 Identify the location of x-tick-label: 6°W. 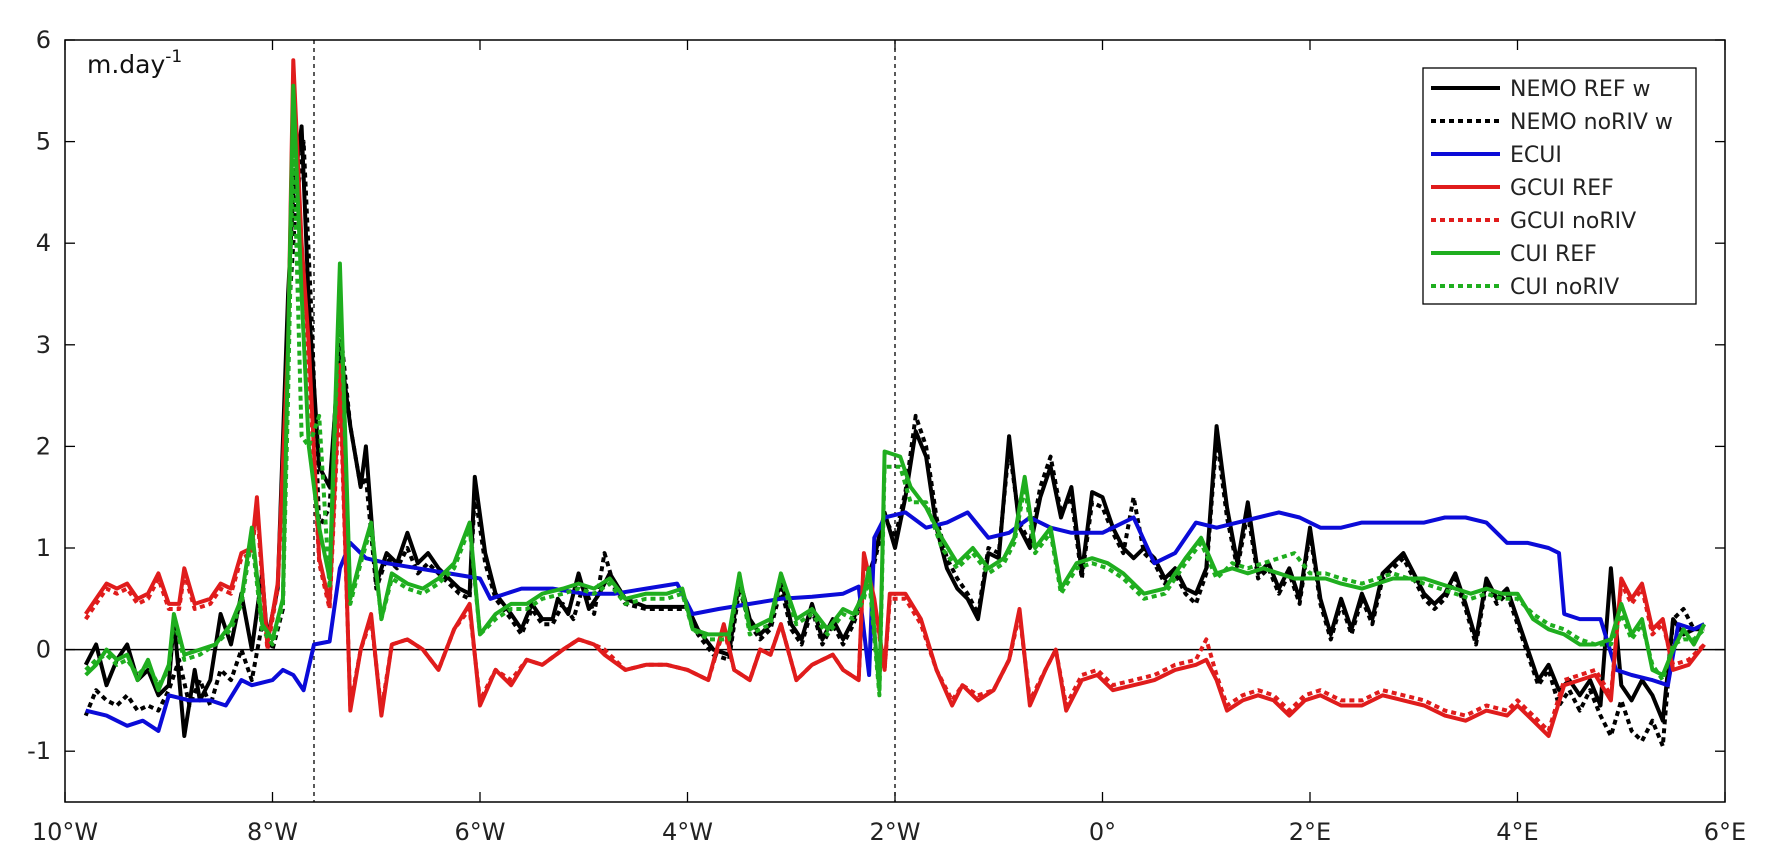
(480, 832).